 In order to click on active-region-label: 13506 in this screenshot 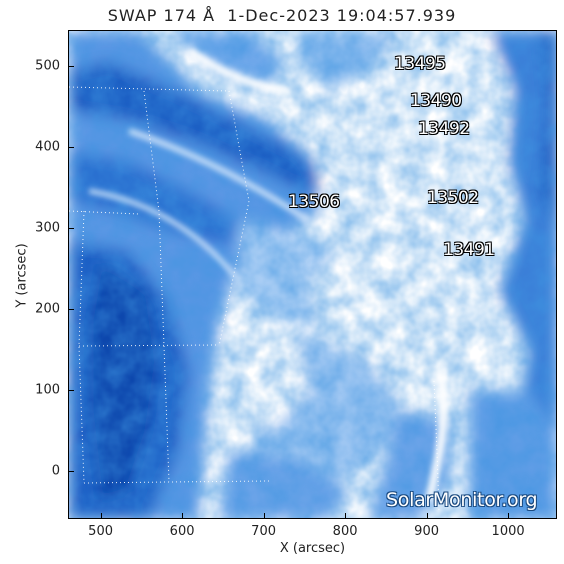, I will do `click(314, 202)`.